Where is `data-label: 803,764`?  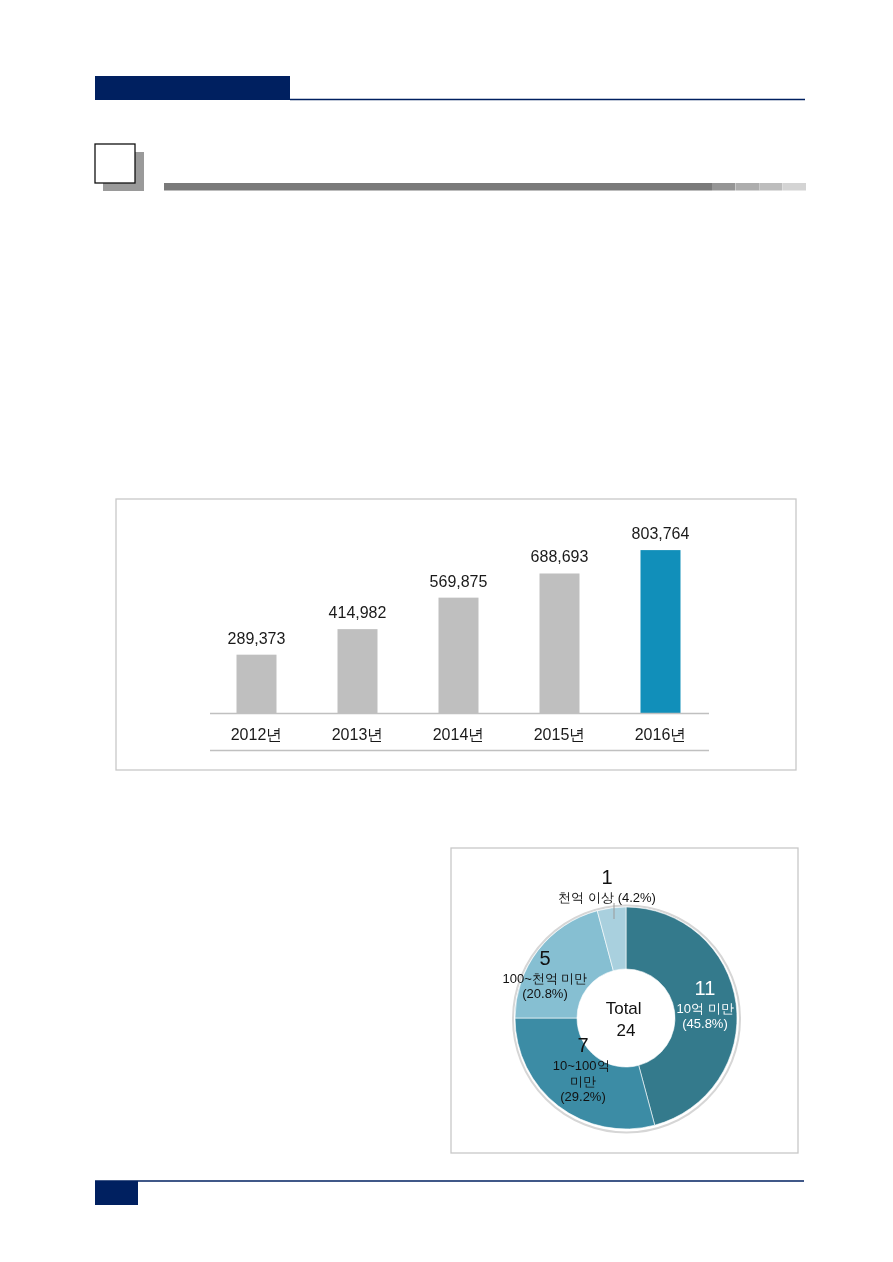 data-label: 803,764 is located at coordinates (660, 534).